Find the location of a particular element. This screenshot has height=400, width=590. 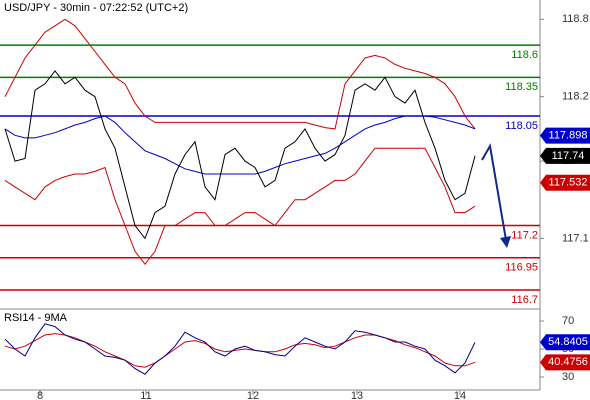

forecast-arrowhead is located at coordinates (505, 242).